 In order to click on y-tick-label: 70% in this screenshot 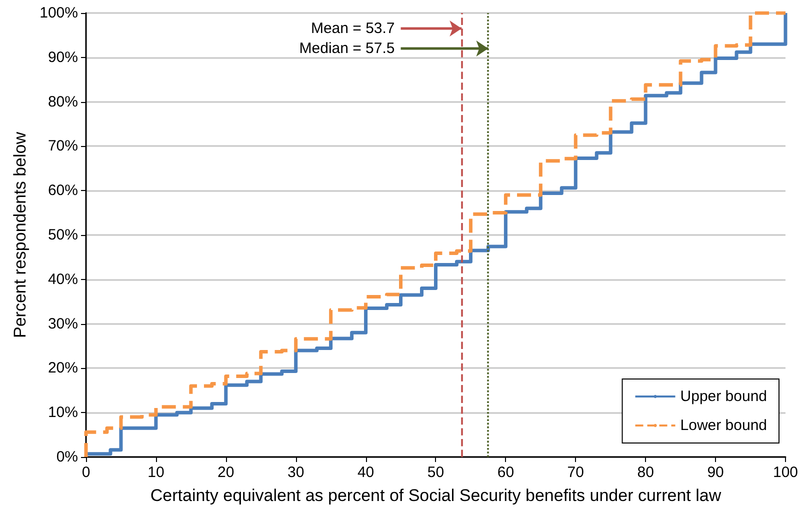, I will do `click(63, 146)`.